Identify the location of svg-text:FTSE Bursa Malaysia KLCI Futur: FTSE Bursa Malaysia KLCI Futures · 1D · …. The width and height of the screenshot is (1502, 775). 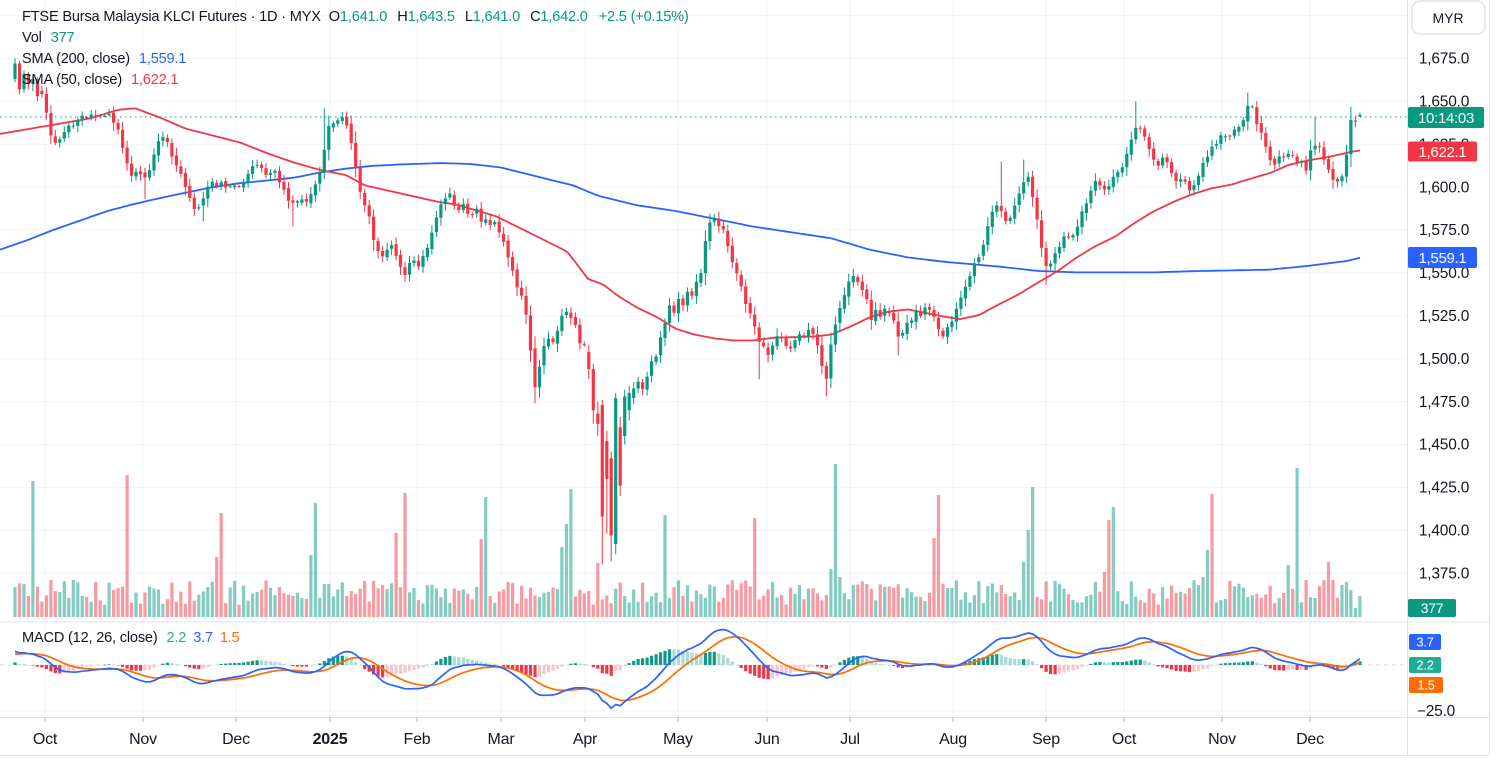
(355, 17).